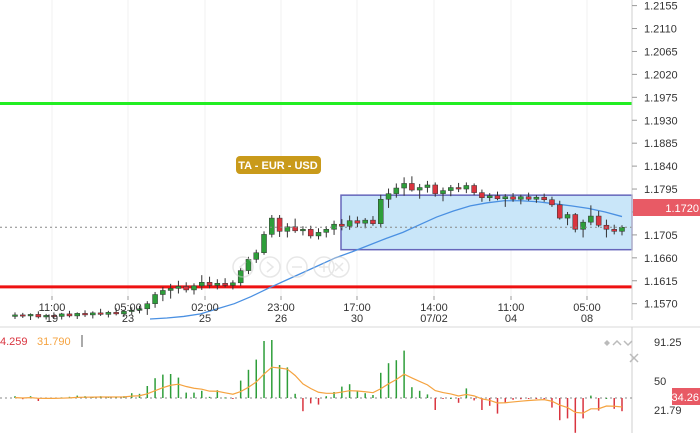 The image size is (700, 438). I want to click on zoom-out-icon, so click(297, 267).